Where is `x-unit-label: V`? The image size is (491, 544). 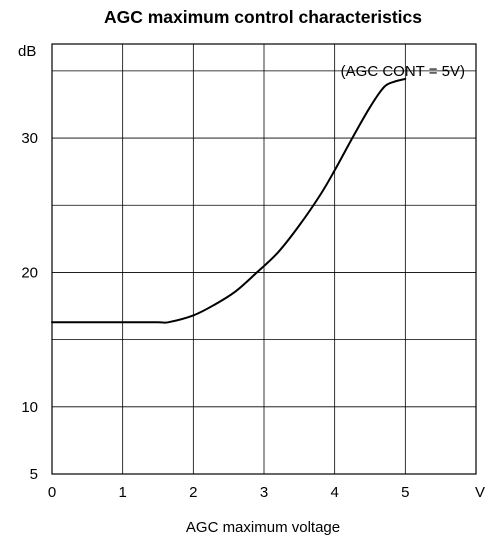
x-unit-label: V is located at coordinates (480, 492).